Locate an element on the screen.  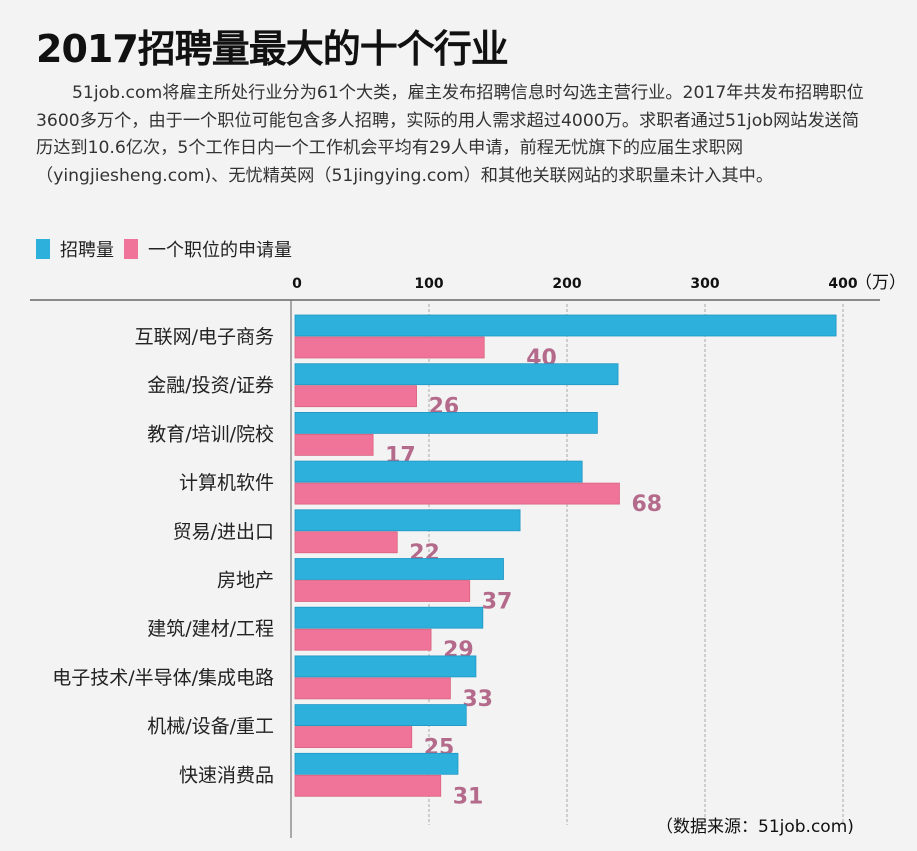
legend-item-applicants: 一个职位的申请量 is located at coordinates (208, 249).